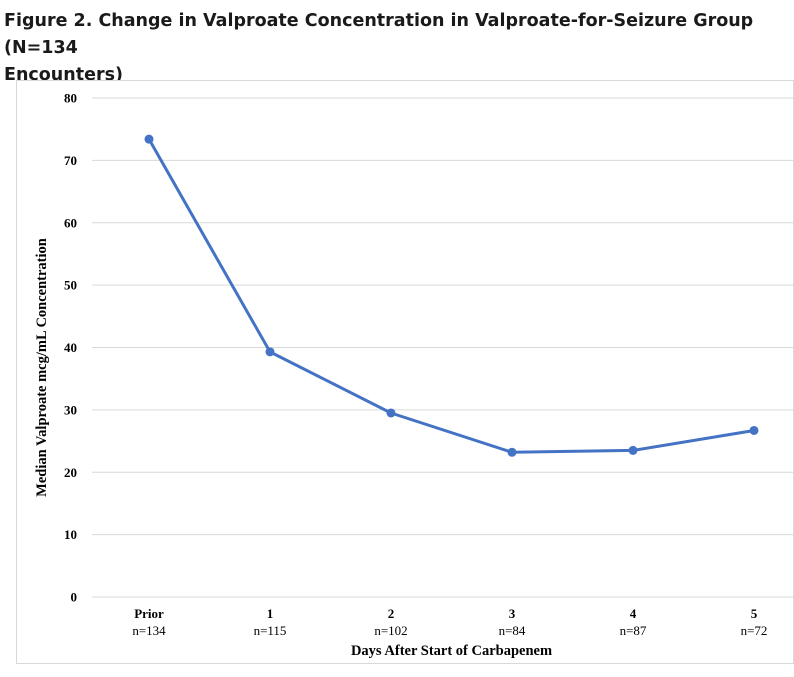 This screenshot has width=794, height=677. I want to click on y-tick-label: 50, so click(70, 285).